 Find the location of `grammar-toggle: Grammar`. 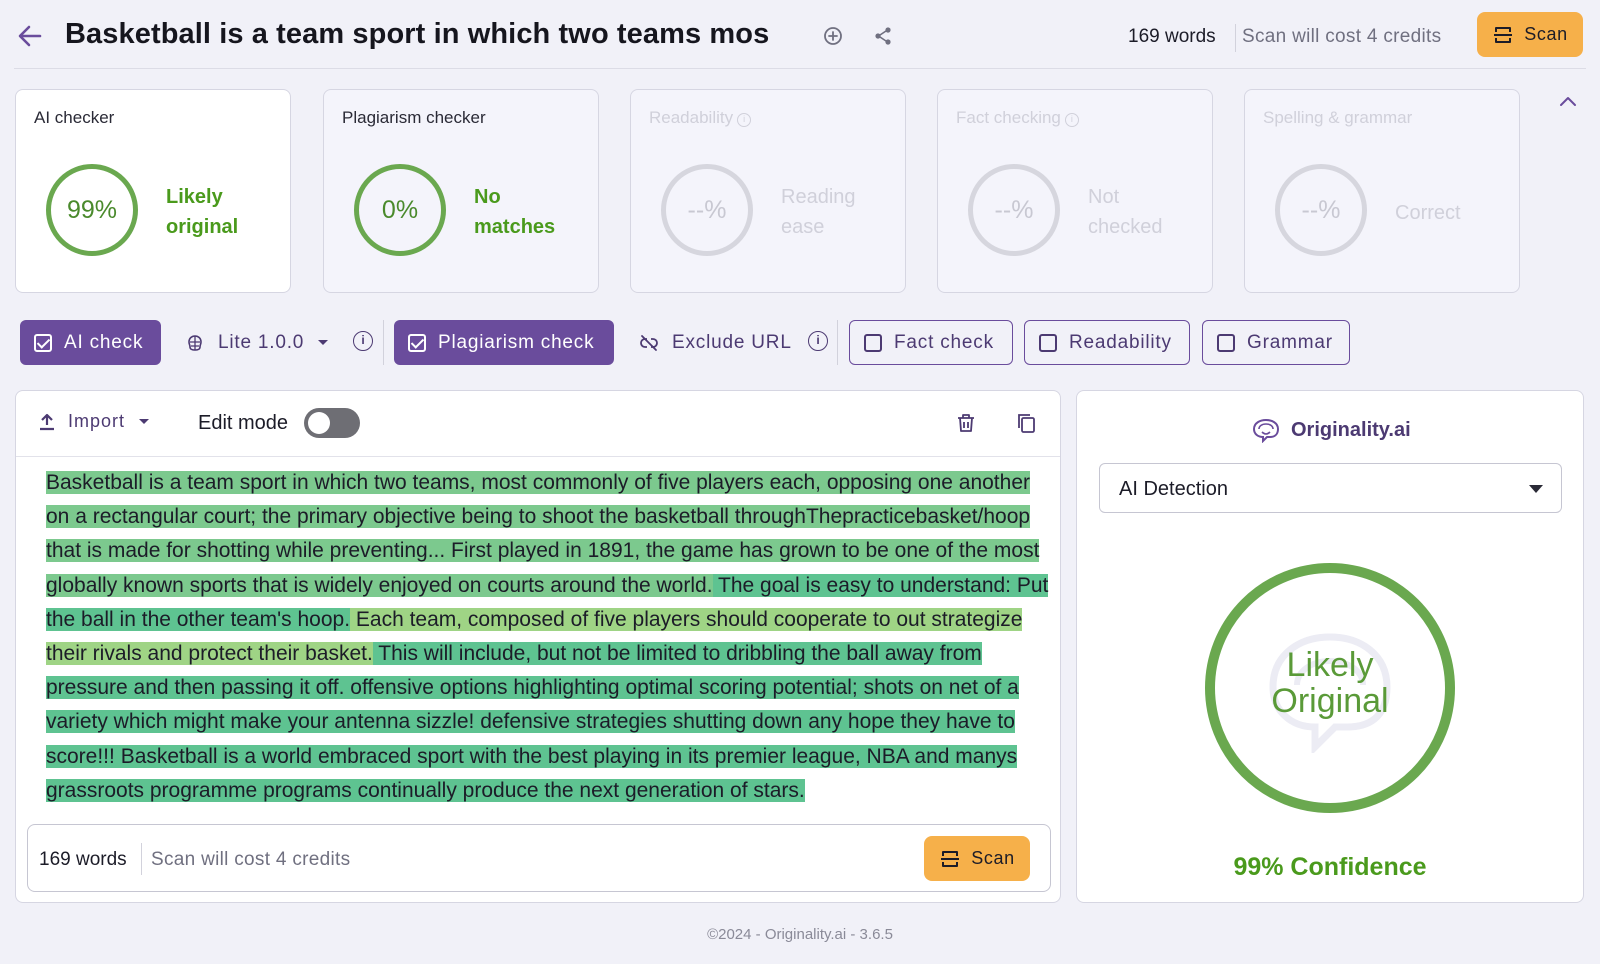

grammar-toggle: Grammar is located at coordinates (1276, 342).